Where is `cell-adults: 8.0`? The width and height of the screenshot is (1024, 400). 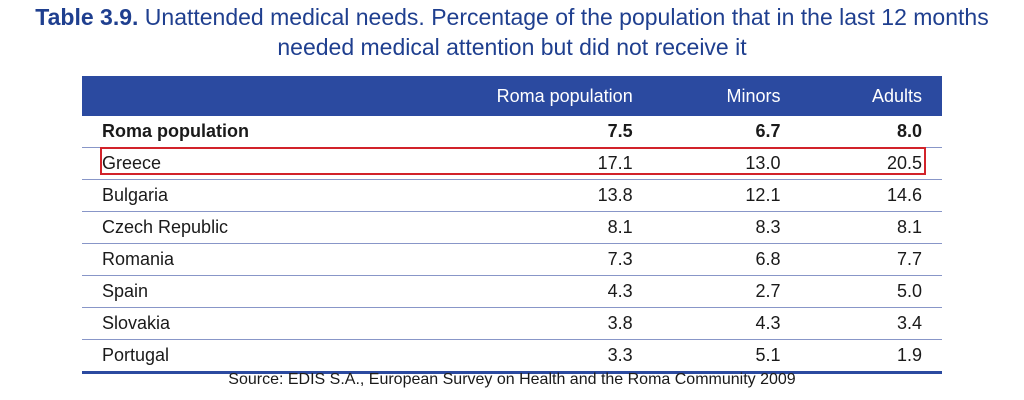
cell-adults: 8.0 is located at coordinates (871, 132).